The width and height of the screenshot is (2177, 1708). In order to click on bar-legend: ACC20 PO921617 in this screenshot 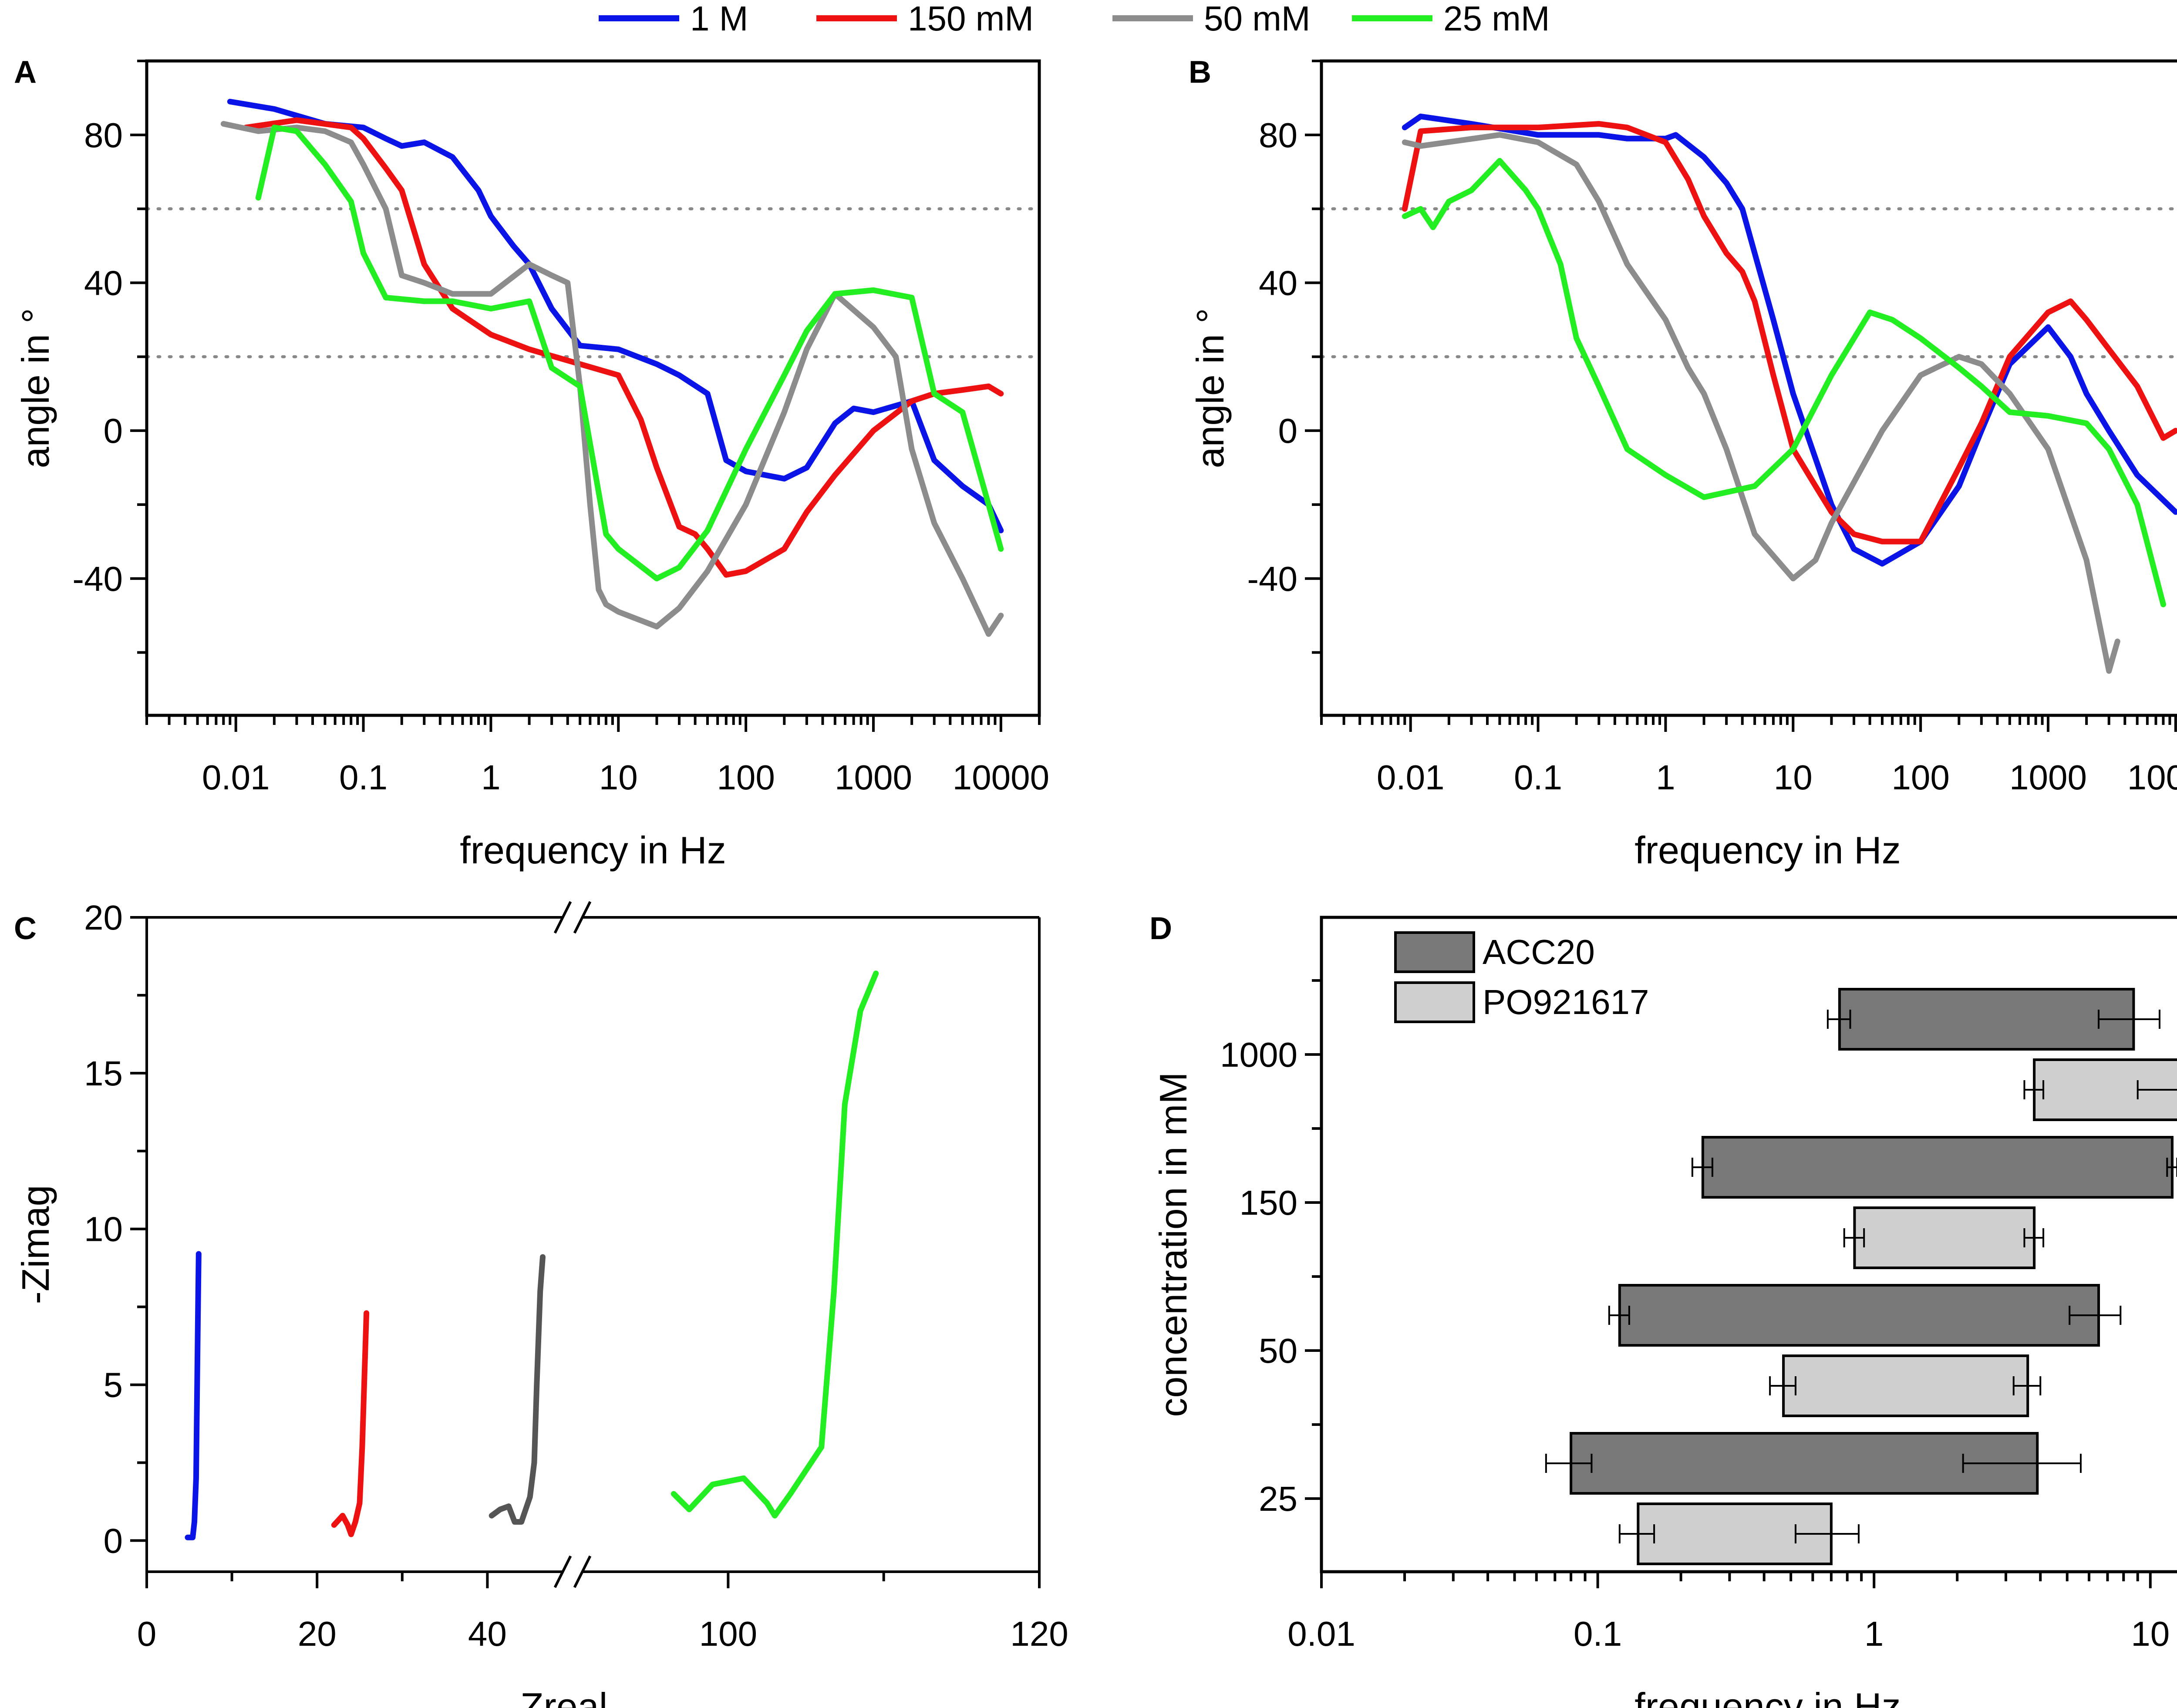, I will do `click(1521, 977)`.